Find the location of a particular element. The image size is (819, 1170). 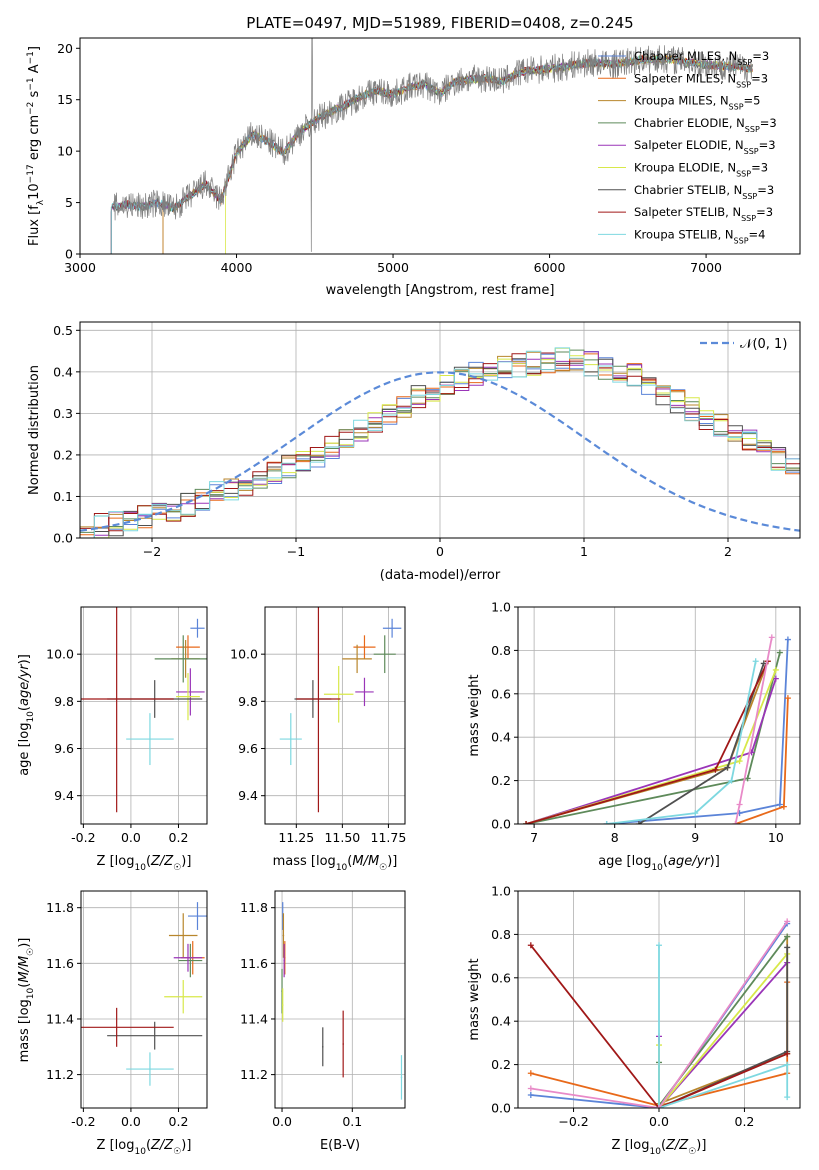

y-tick-label: 0.1 is located at coordinates (63, 496).